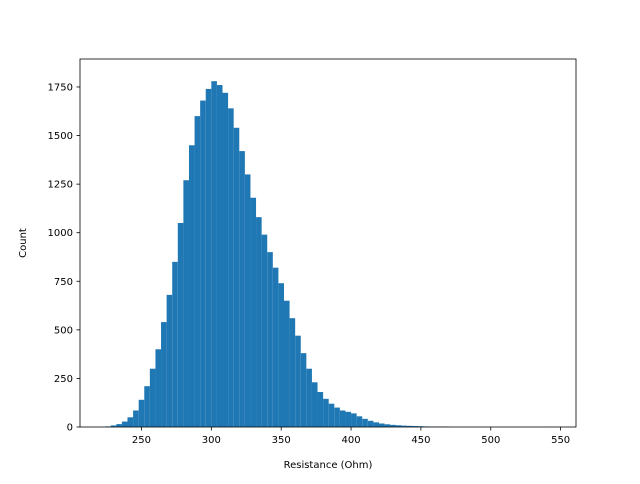 This screenshot has height=484, width=640. I want to click on y-tick-label: 0, so click(70, 428).